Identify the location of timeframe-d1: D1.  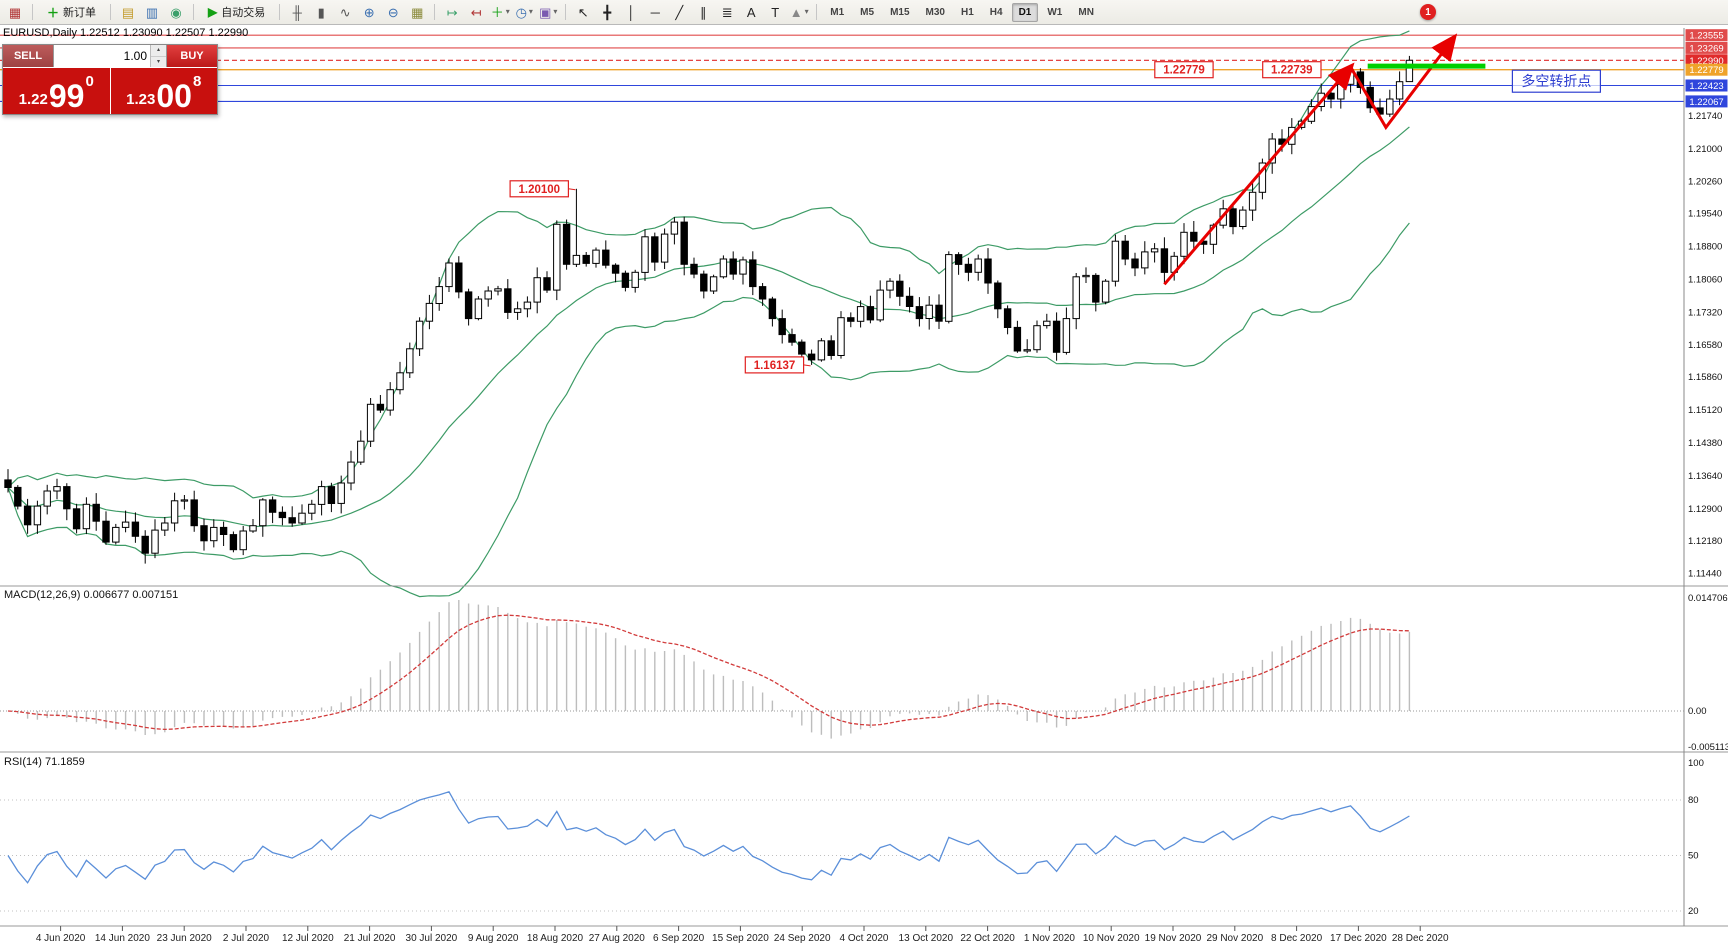
(1025, 12).